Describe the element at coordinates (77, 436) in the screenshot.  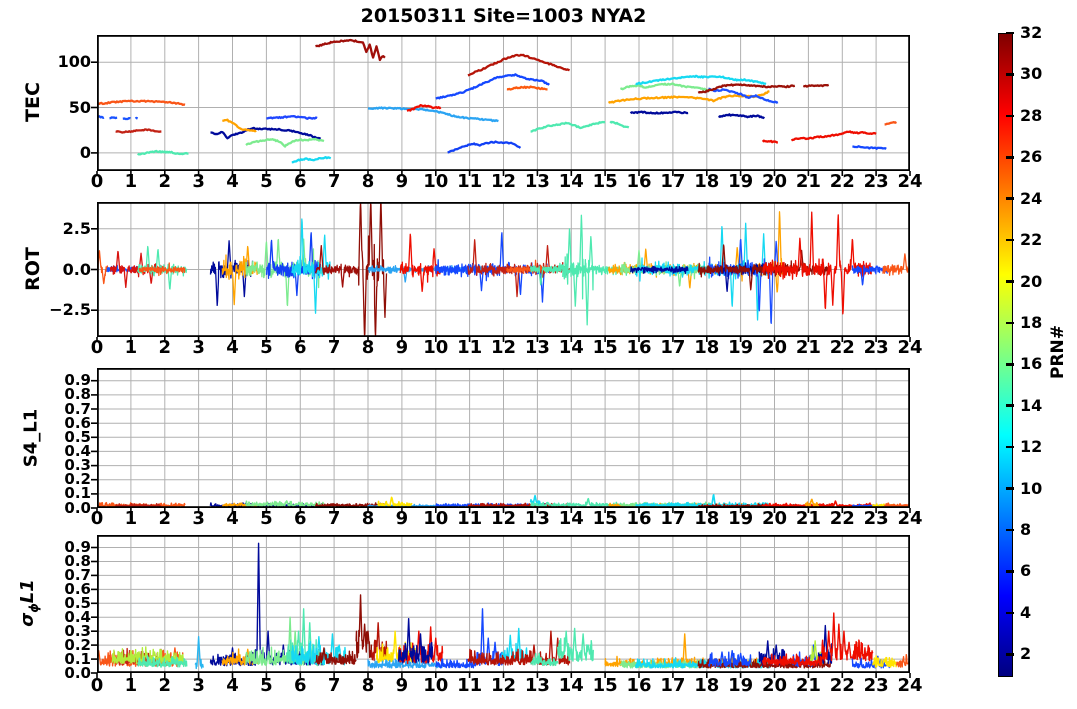
I see `y-tick-label: 0.5` at that location.